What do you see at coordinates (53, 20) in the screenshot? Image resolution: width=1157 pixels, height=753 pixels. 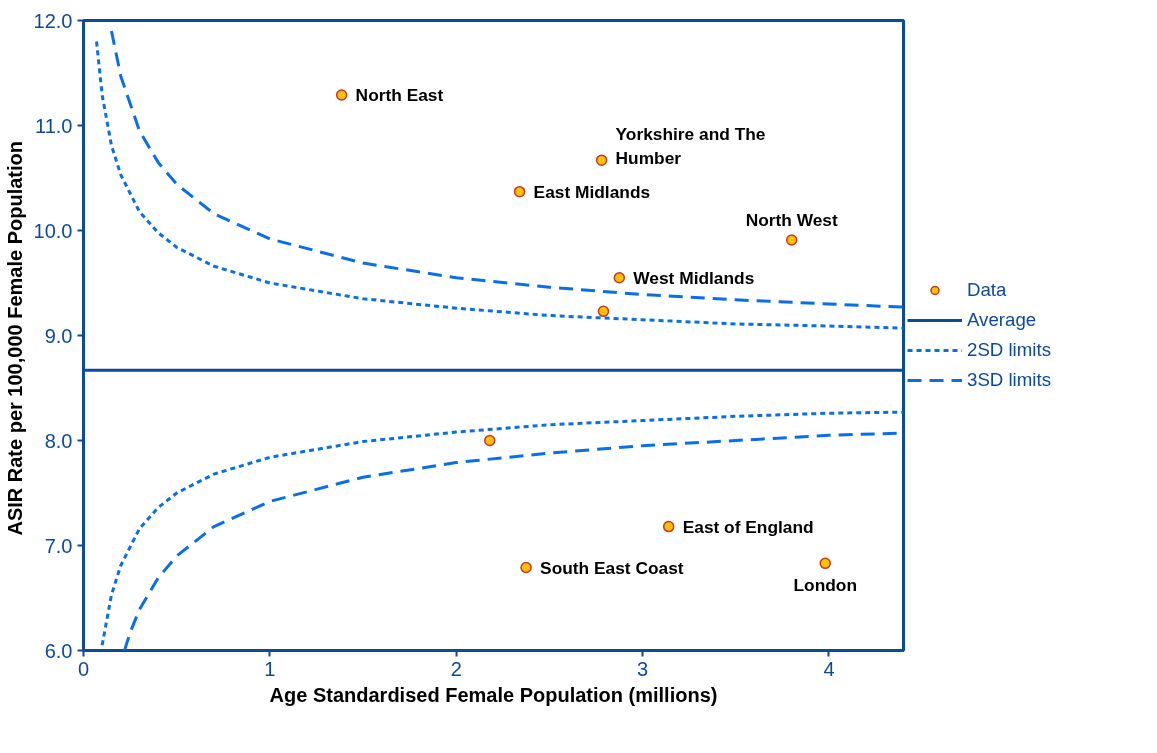 I see `y-tick-label: 12.0` at bounding box center [53, 20].